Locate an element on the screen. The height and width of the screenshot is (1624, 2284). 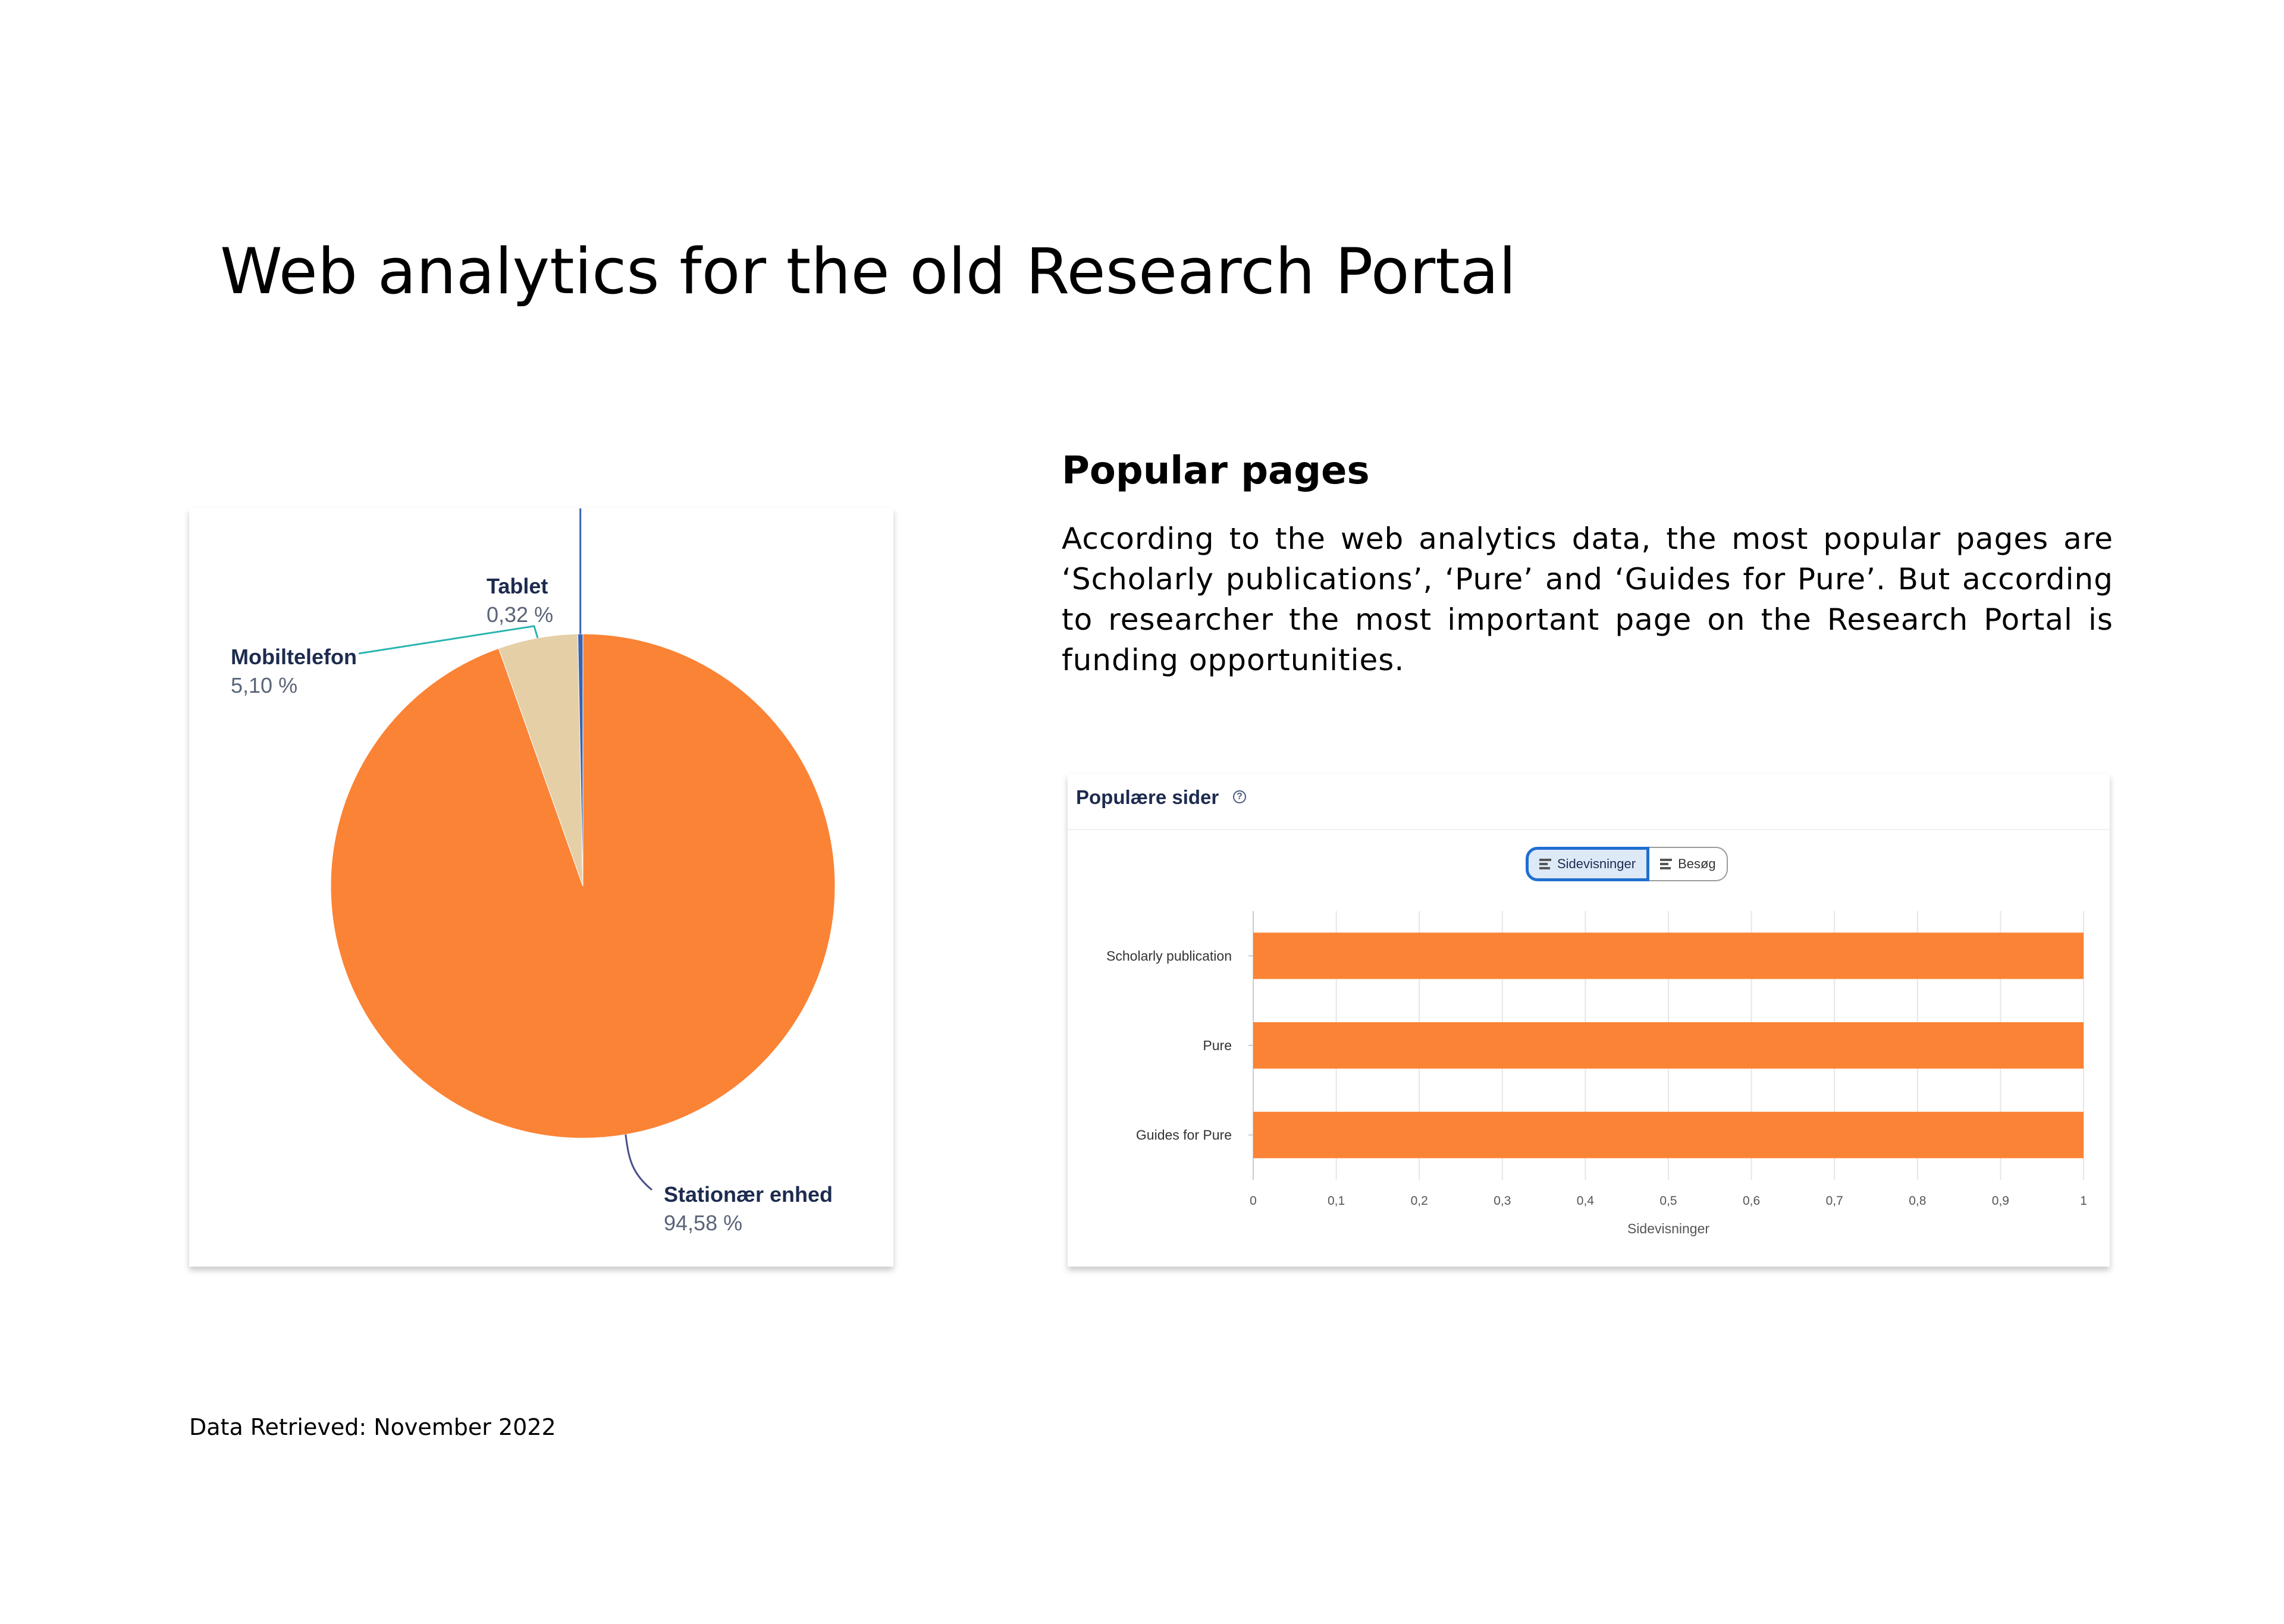
x-tick-label: 0,4 is located at coordinates (1586, 1201).